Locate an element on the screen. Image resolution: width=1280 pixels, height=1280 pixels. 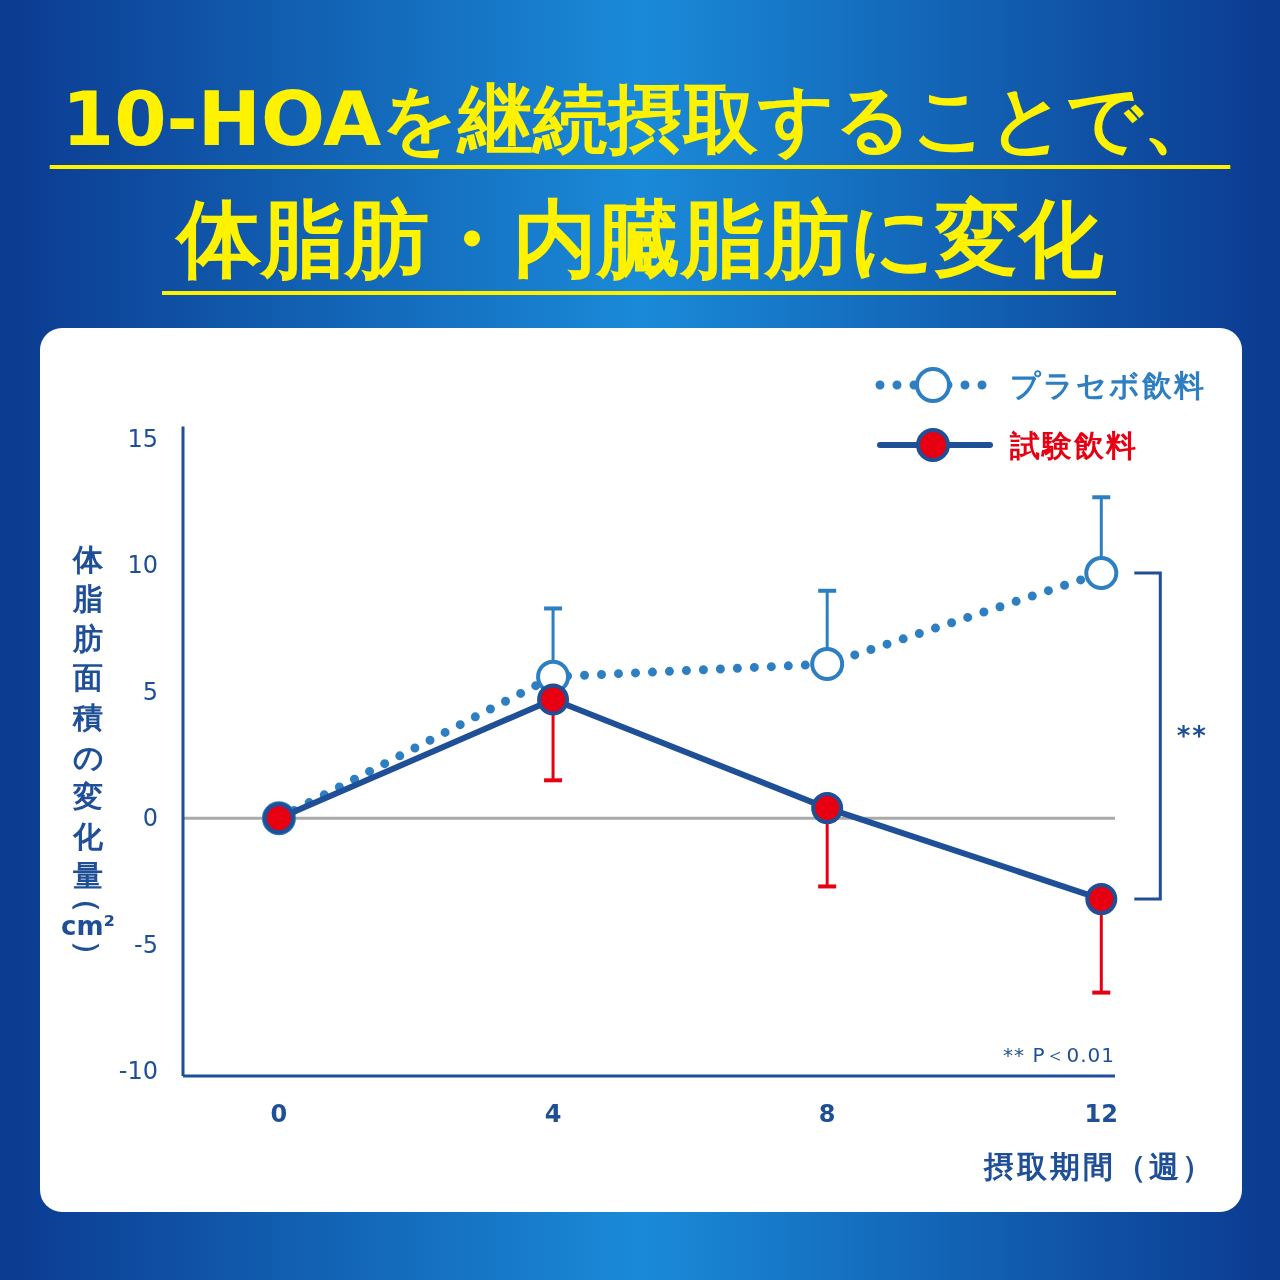
x-tick-label: 8 is located at coordinates (827, 1114).